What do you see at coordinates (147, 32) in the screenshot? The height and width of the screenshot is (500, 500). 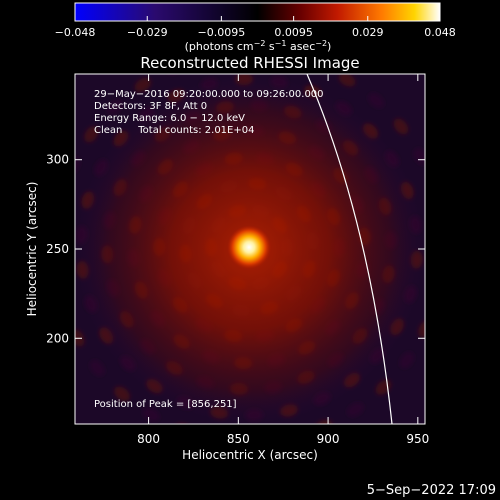 I see `colorbar-tick-label: −0.029` at bounding box center [147, 32].